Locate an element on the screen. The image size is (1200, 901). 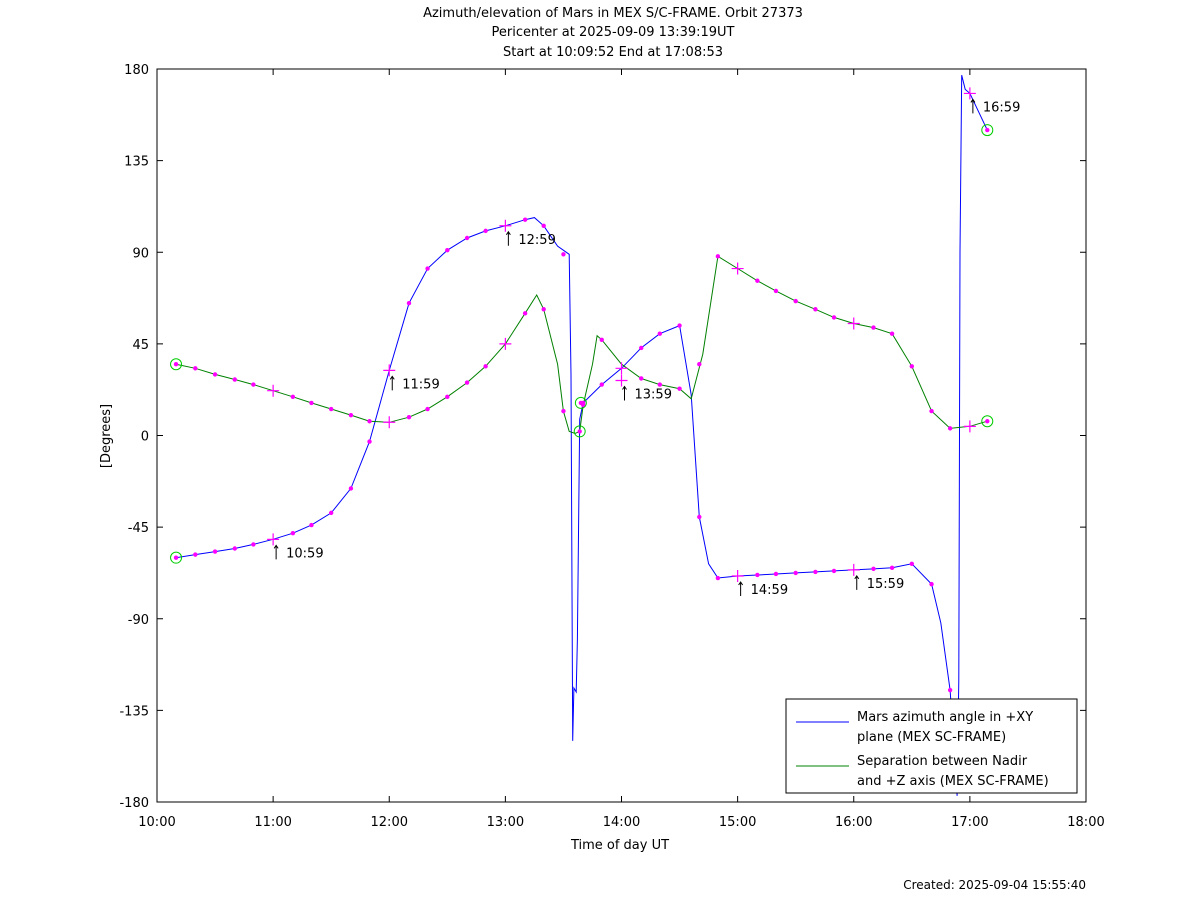
x-tick-label: 16:00 is located at coordinates (853, 822).